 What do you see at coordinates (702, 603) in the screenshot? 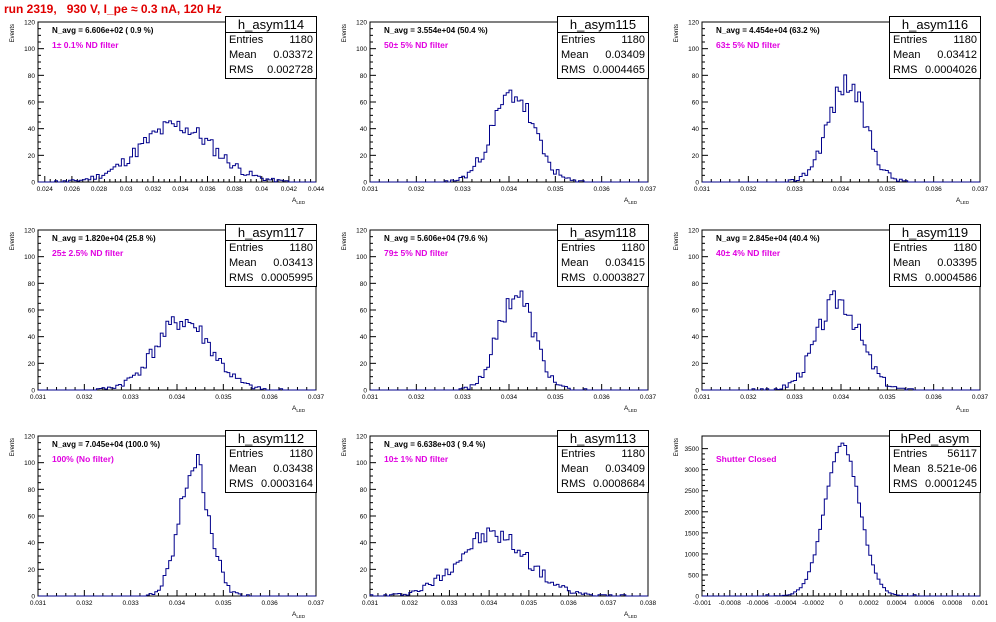
I see `x-tick-label: -0.001` at bounding box center [702, 603].